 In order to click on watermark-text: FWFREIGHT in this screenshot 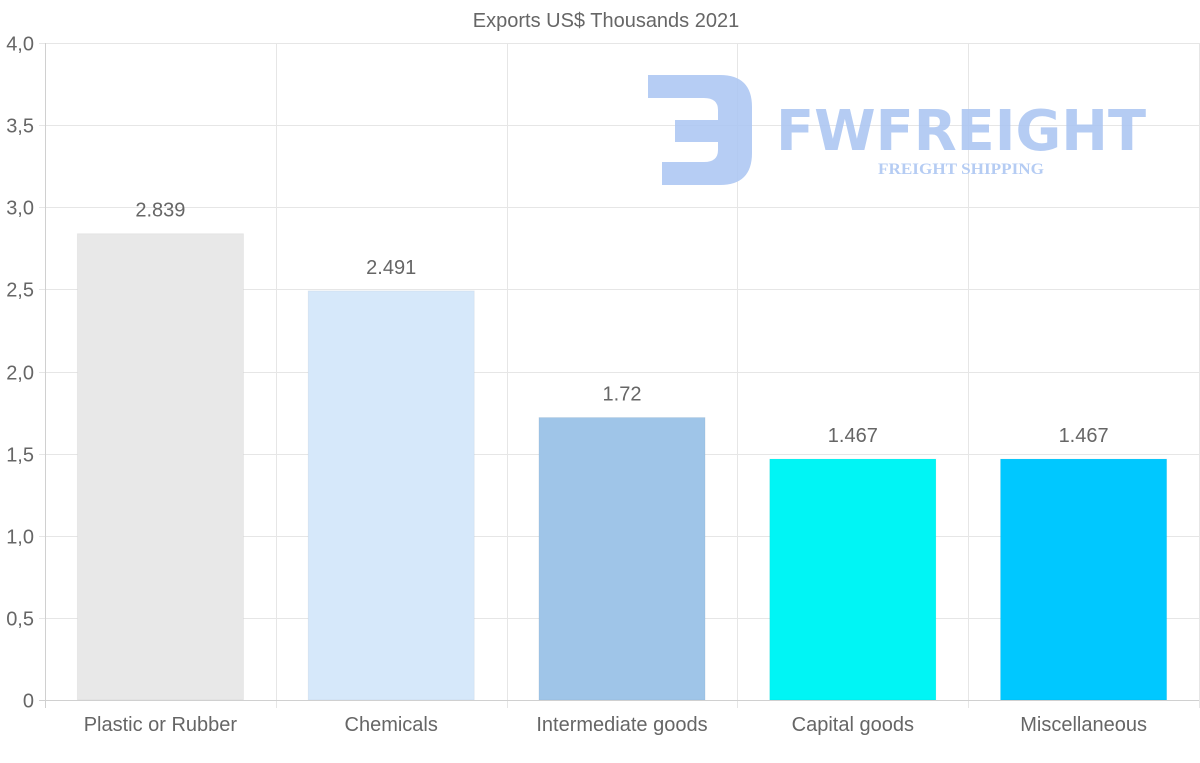, I will do `click(961, 131)`.